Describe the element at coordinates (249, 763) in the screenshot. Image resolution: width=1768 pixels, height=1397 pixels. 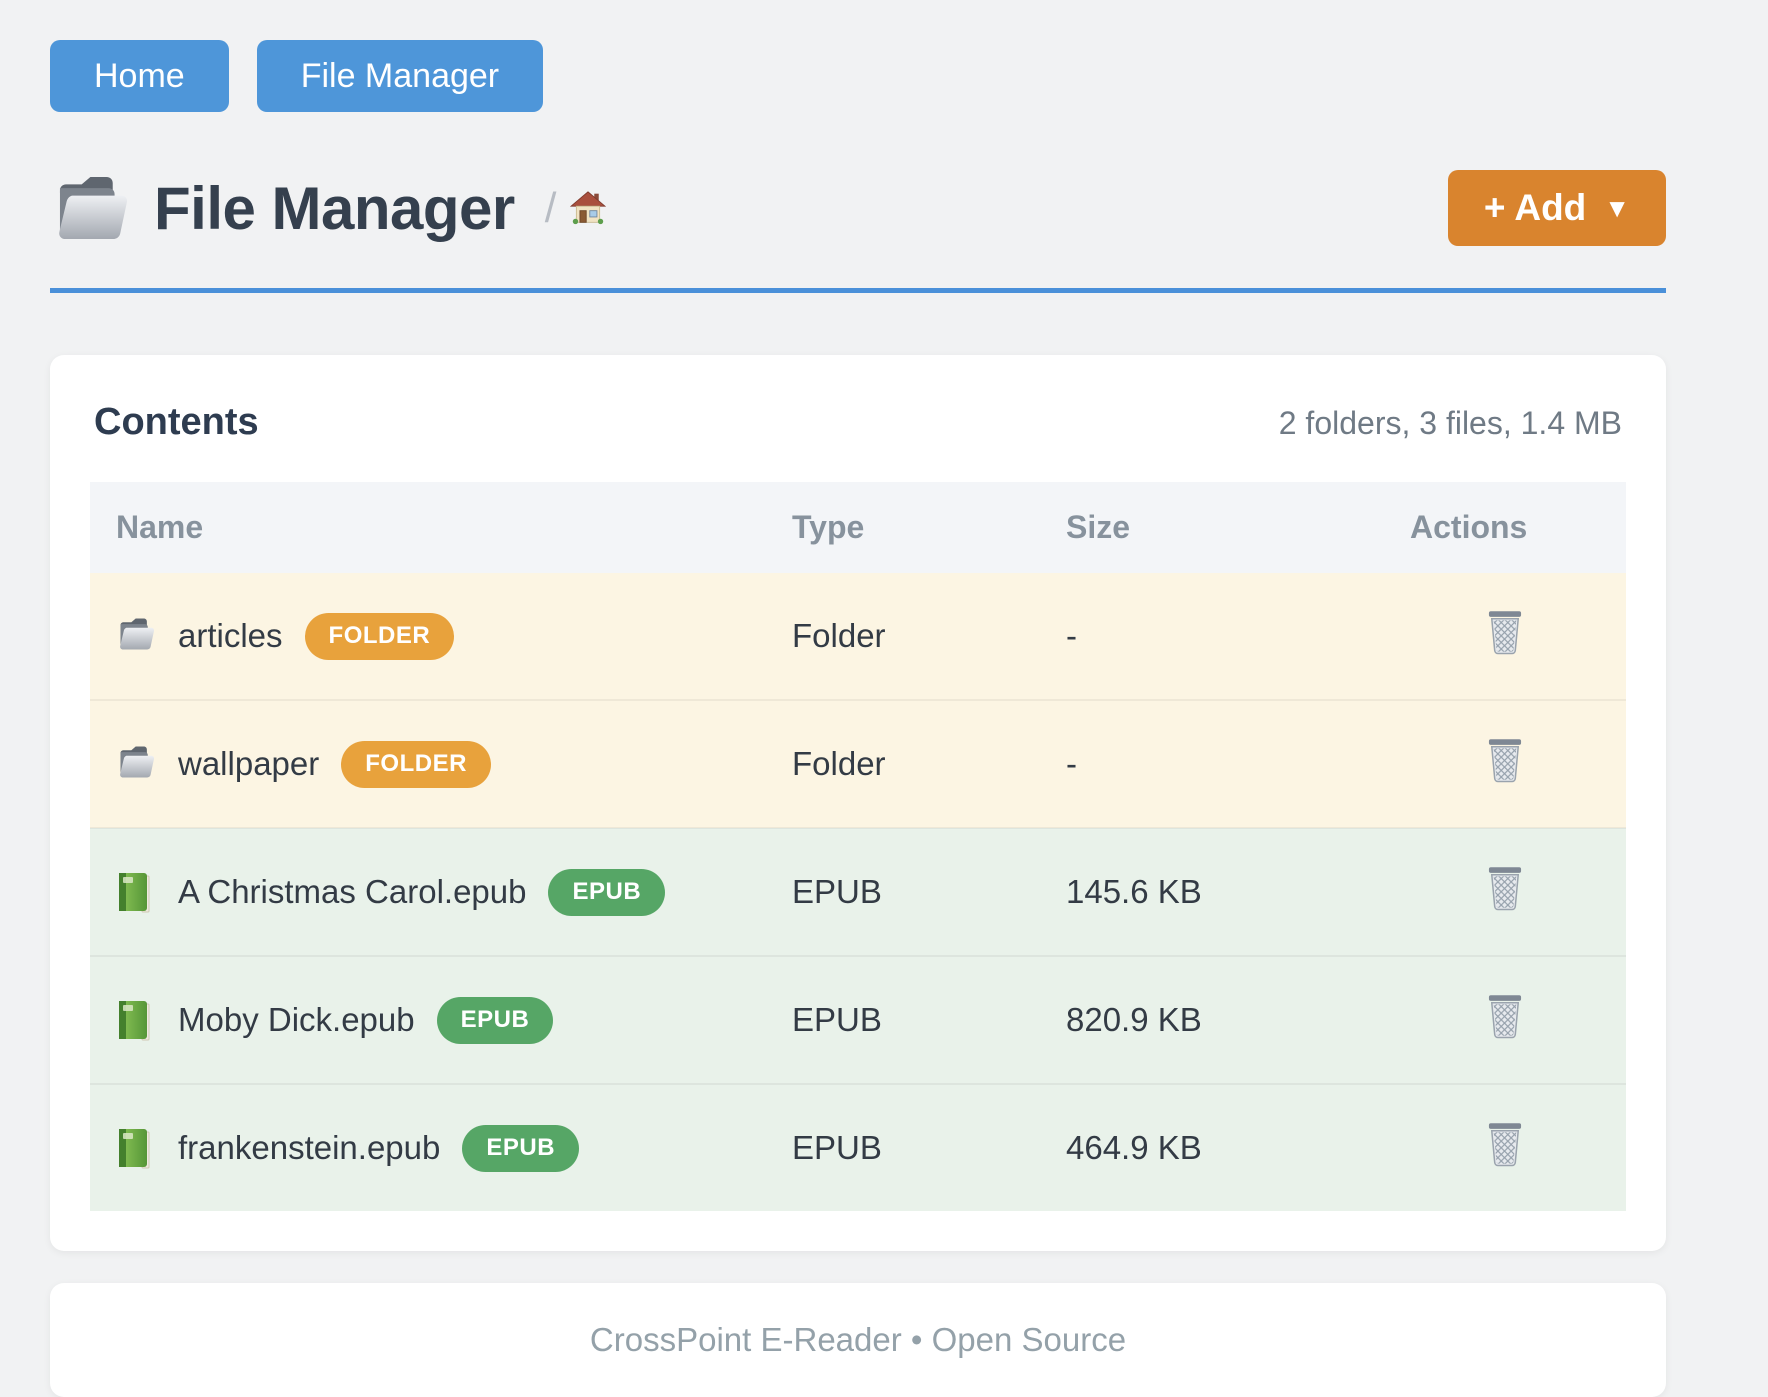
I see `file-name-link: wallpaper` at that location.